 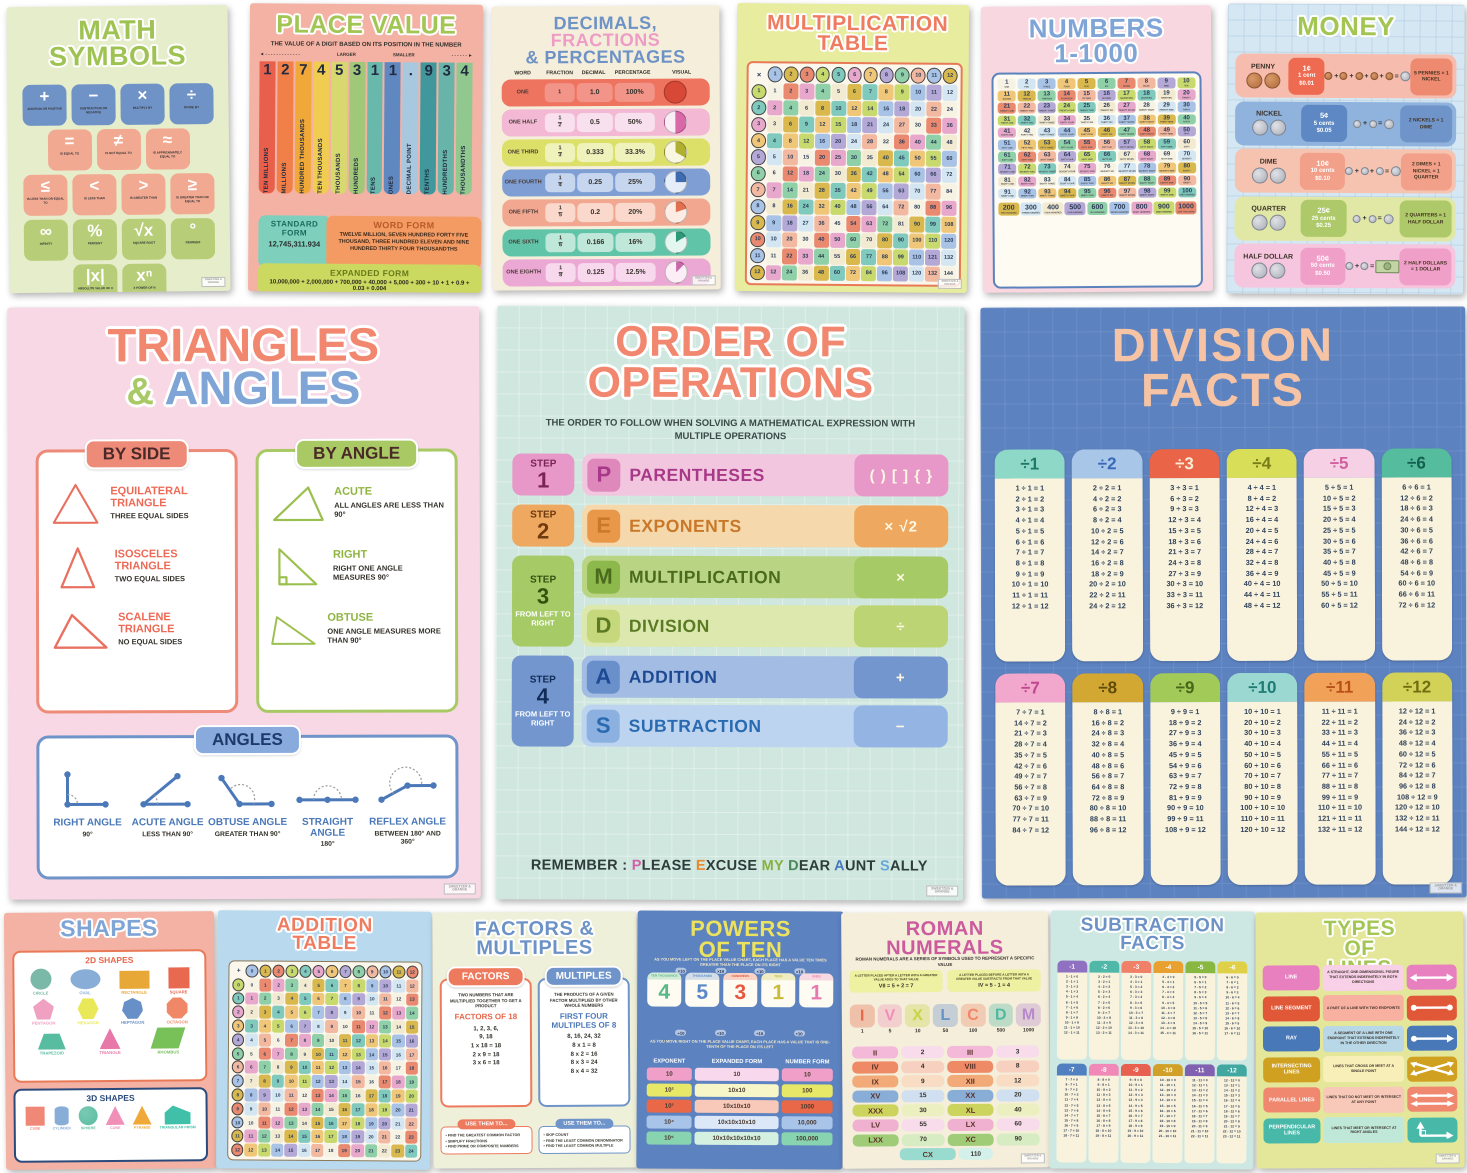 What do you see at coordinates (1262, 520) in the screenshot?
I see `fact-line: 16 ÷ 4 = 4` at bounding box center [1262, 520].